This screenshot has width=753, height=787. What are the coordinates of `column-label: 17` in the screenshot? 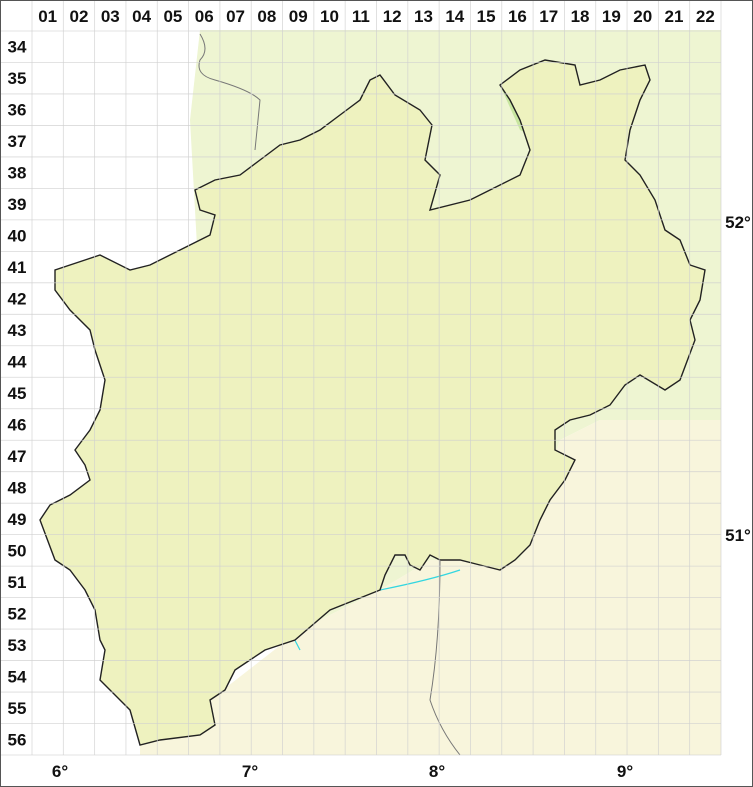 It's located at (548, 16).